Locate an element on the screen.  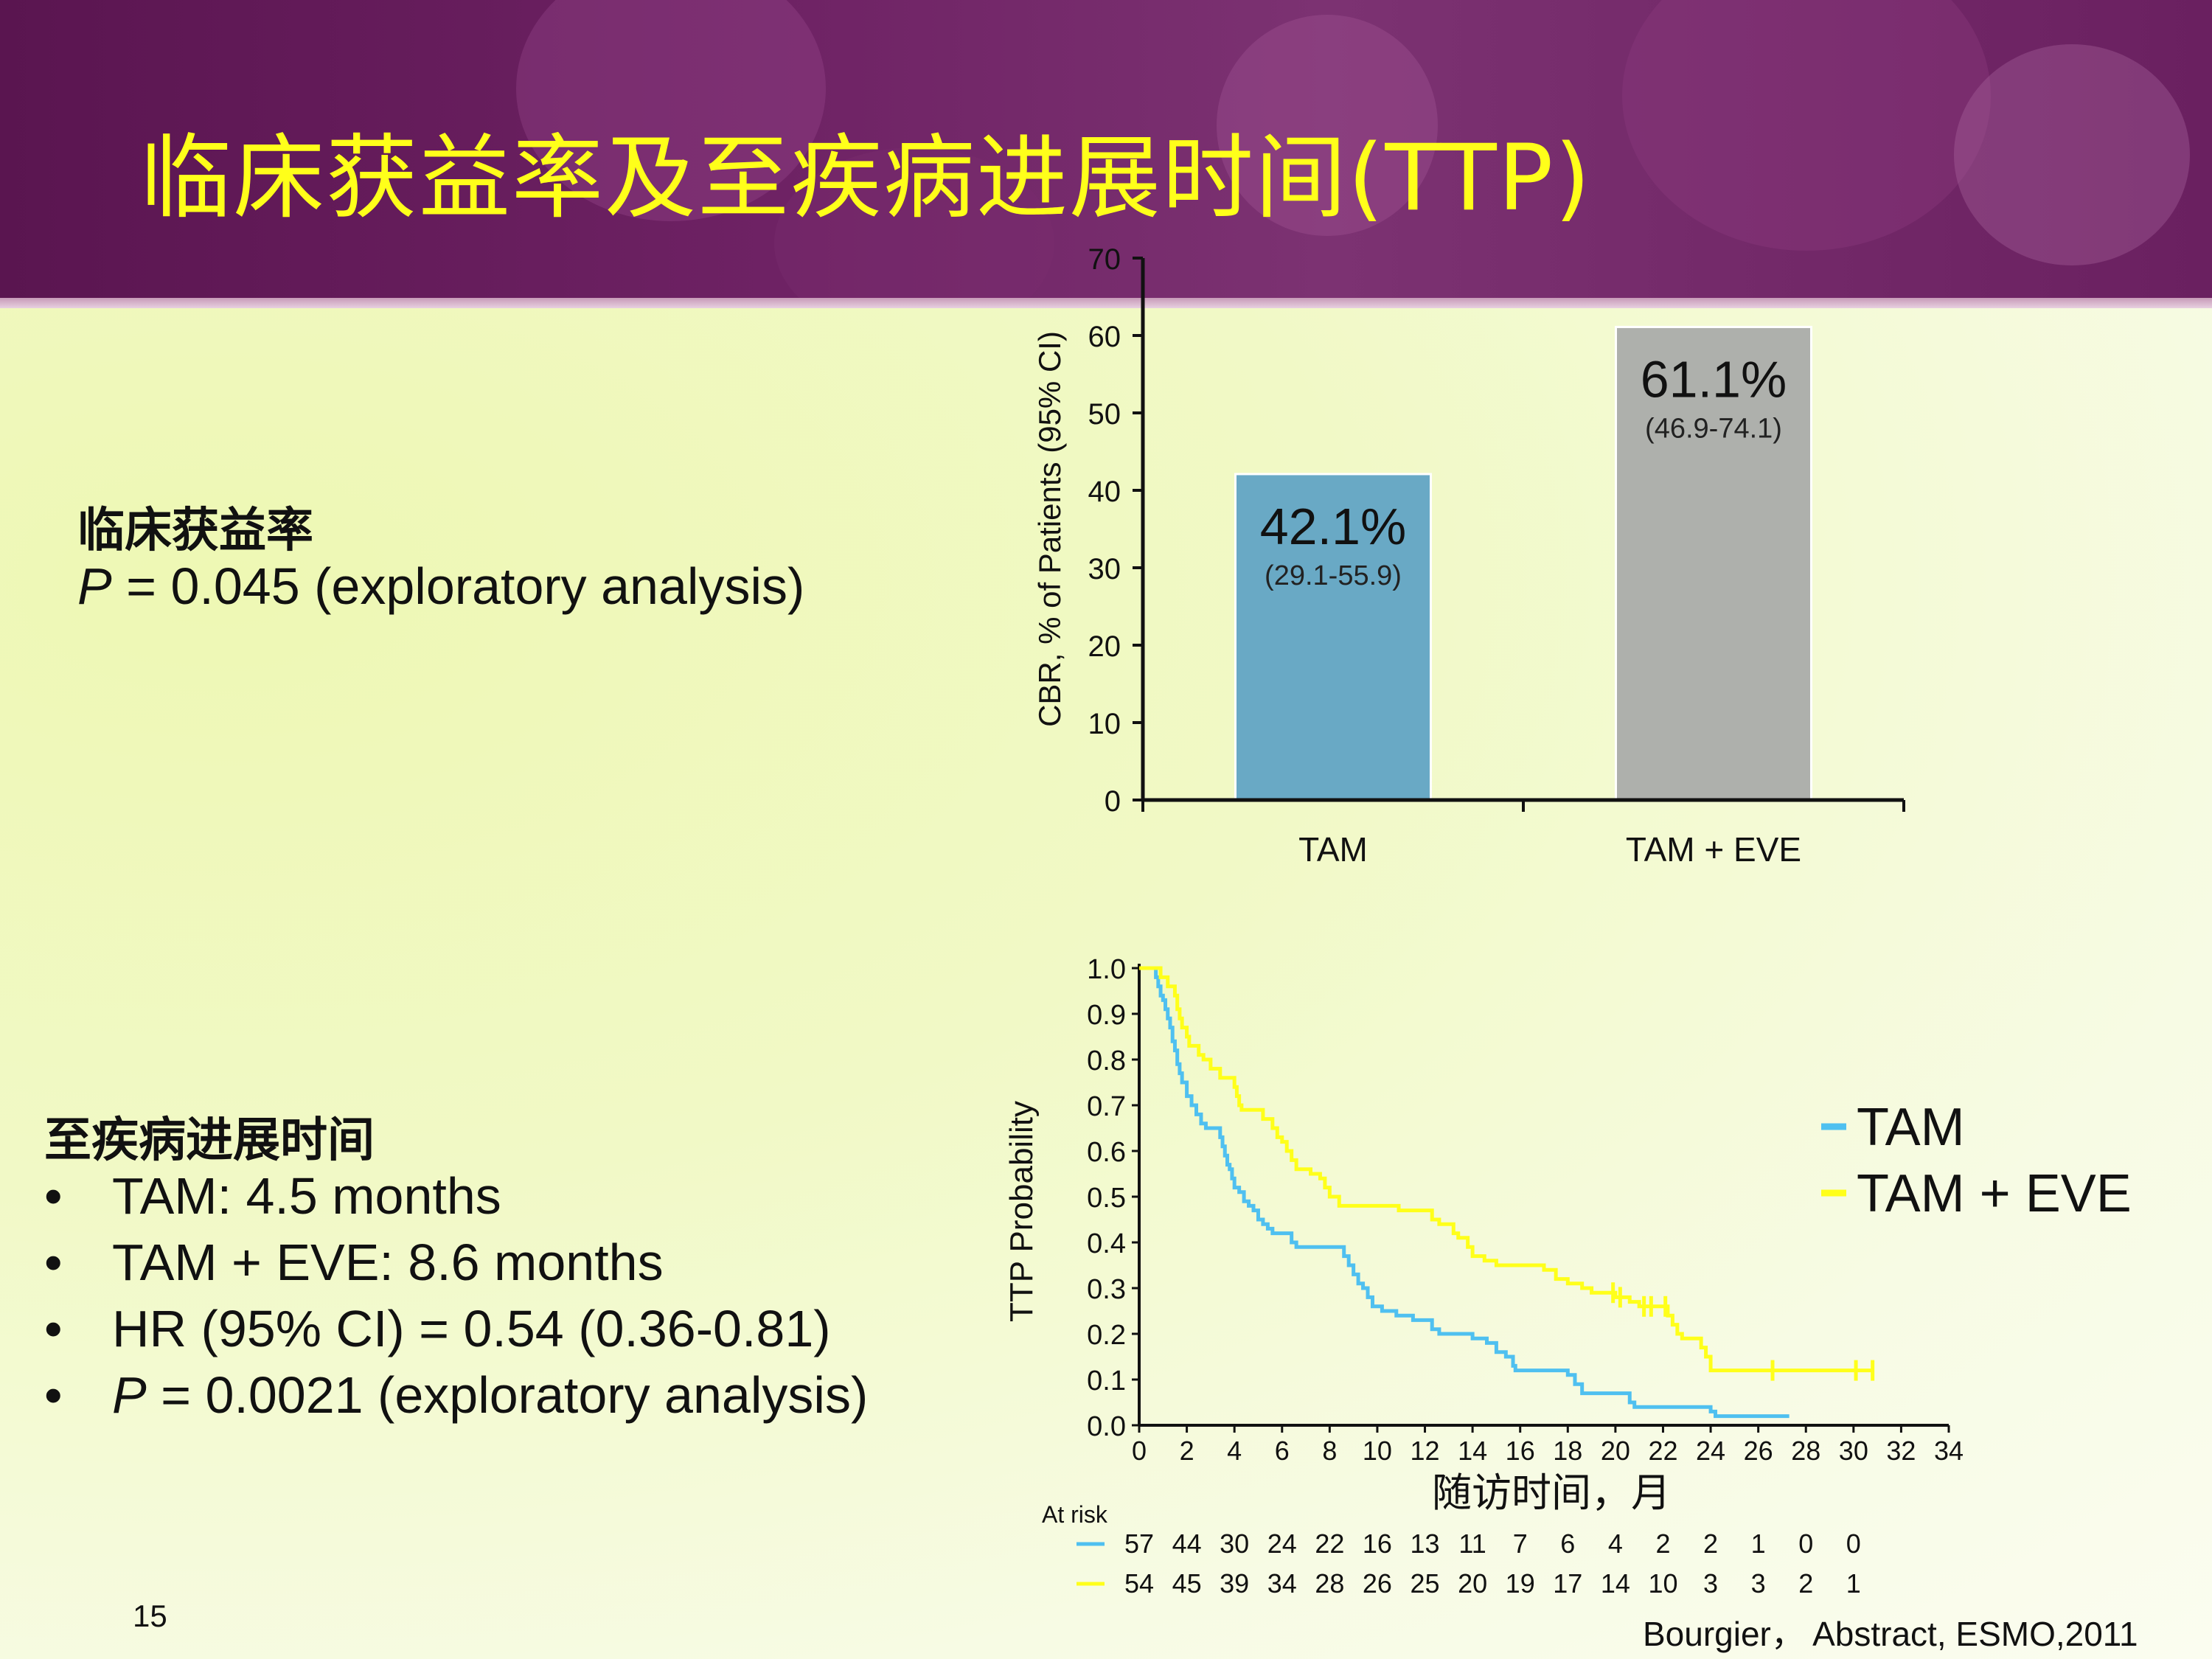
at-risk-count: 34 is located at coordinates (1282, 1583).